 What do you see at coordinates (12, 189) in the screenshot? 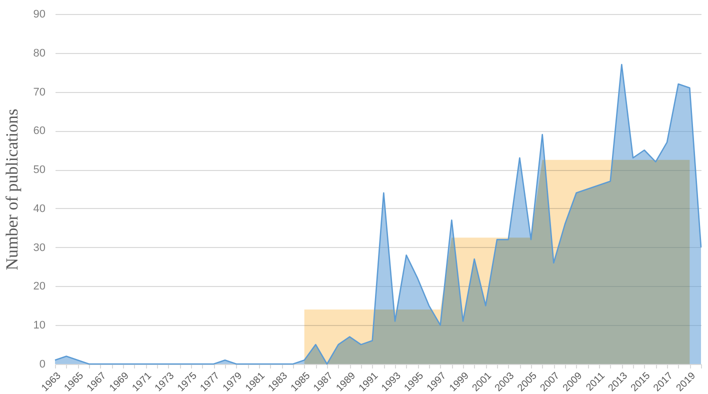
I see `y-axis-title: Number of publications` at bounding box center [12, 189].